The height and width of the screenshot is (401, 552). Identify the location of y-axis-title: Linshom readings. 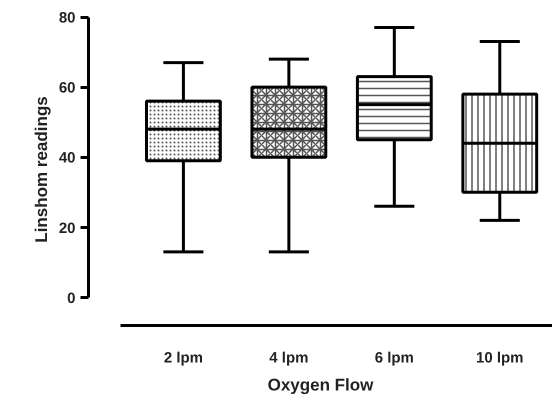
(41, 169).